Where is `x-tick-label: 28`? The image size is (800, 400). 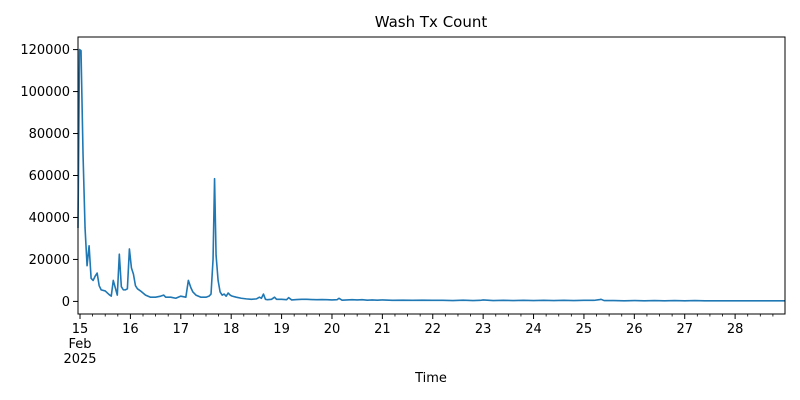 x-tick-label: 28 is located at coordinates (735, 329).